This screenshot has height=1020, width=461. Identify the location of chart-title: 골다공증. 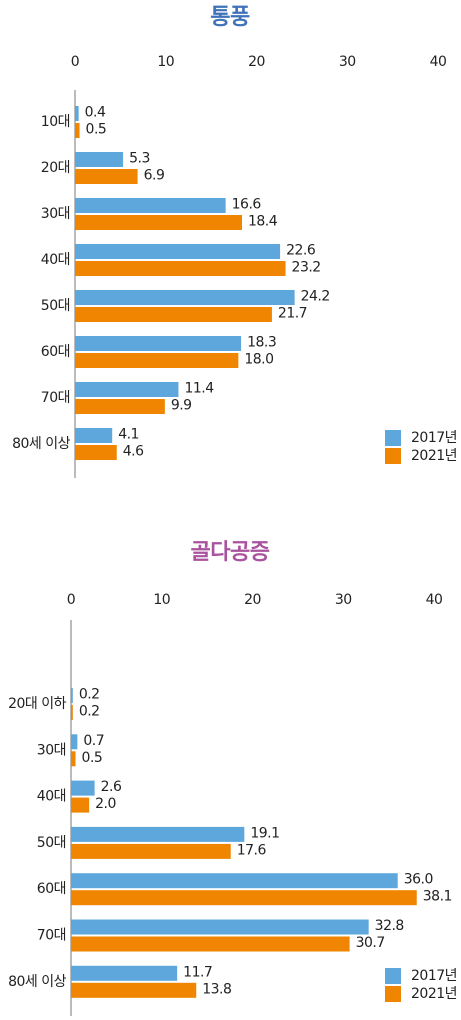
(230, 552).